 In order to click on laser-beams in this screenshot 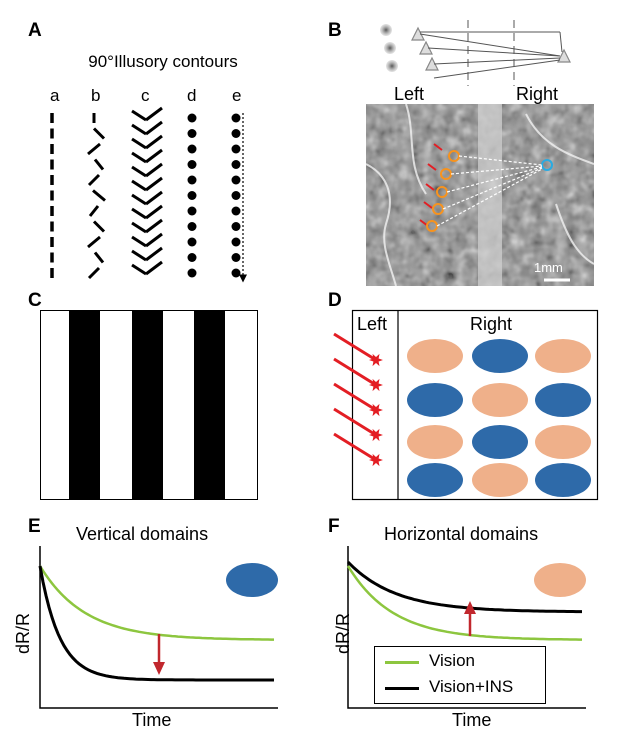, I will do `click(358, 399)`.